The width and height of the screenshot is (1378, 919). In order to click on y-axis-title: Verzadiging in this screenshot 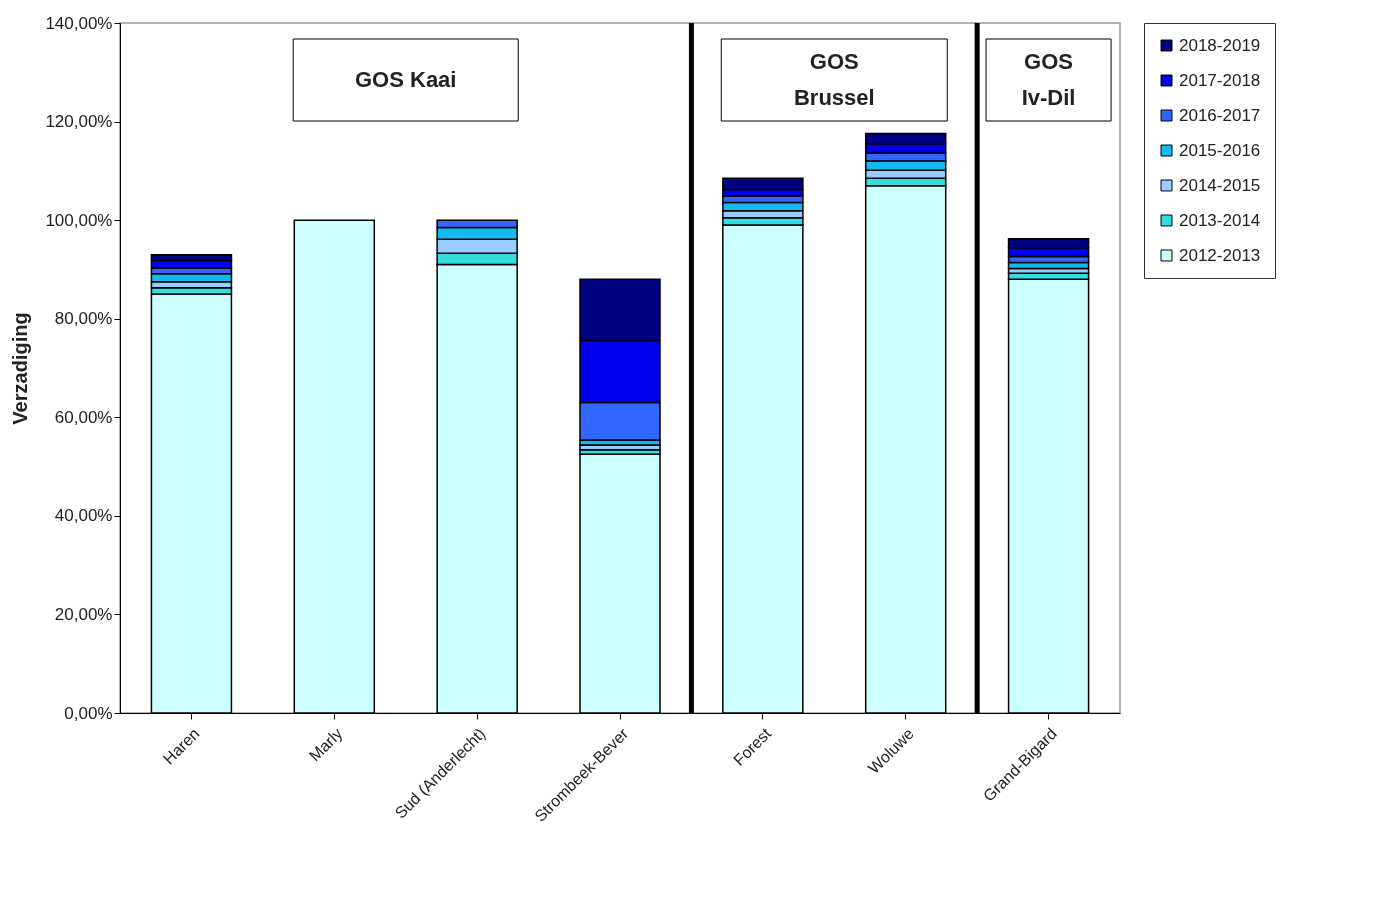, I will do `click(20, 368)`.